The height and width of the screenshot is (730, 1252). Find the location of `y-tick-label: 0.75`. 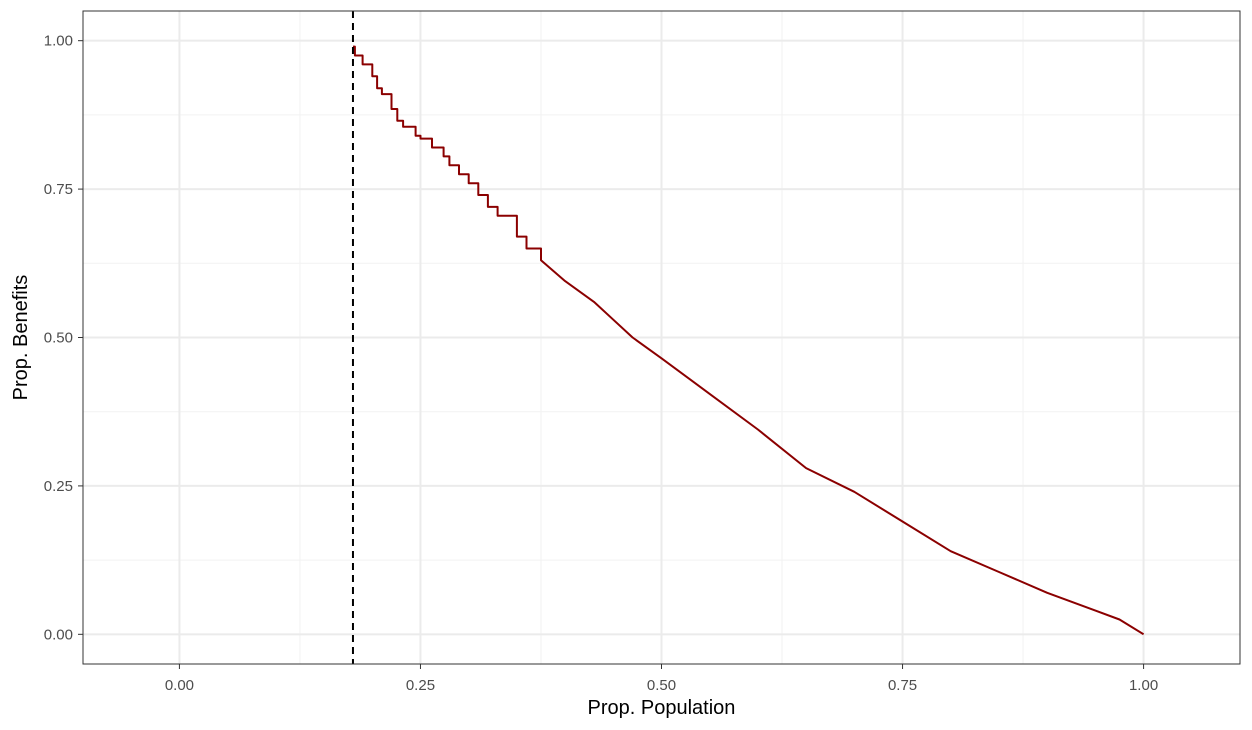

y-tick-label: 0.75 is located at coordinates (58, 189).